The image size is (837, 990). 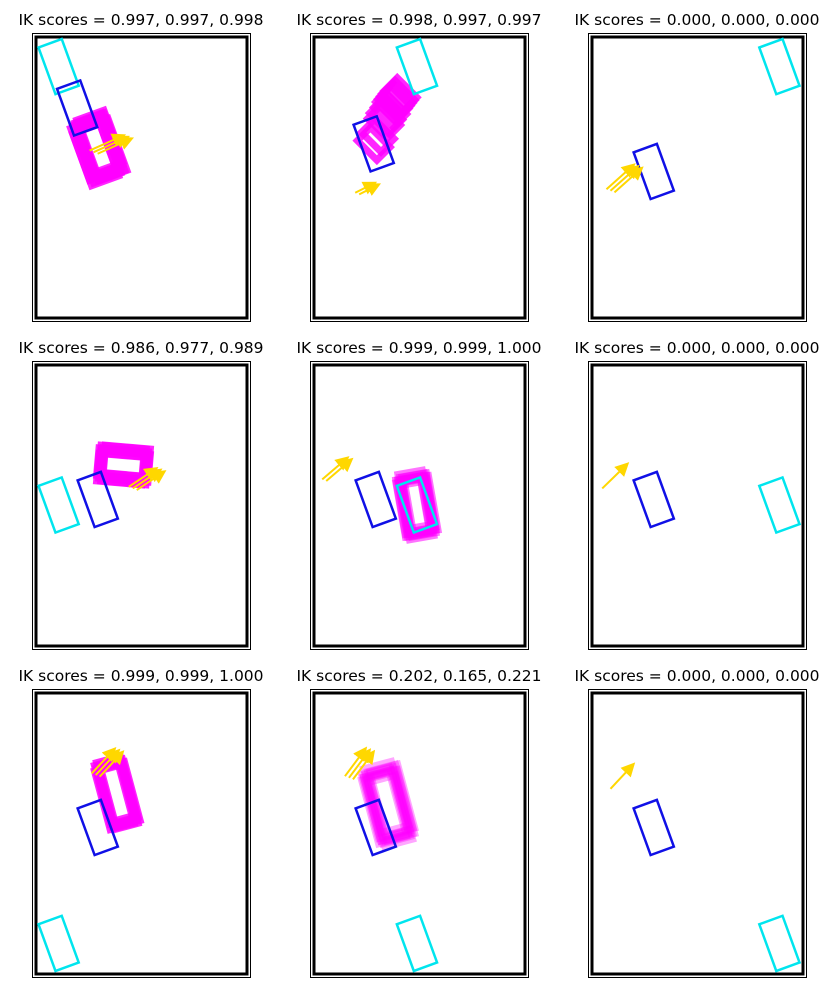 I want to click on subplot-8: IK scores = 0.202, 0.165, 0.221, so click(x=419, y=822).